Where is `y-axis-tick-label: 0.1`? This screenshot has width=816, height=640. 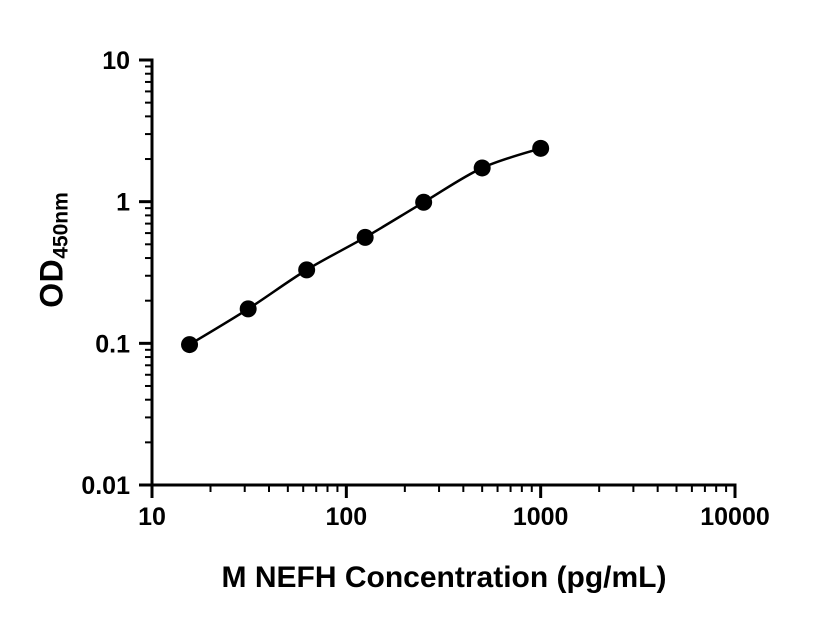
y-axis-tick-label: 0.1 is located at coordinates (112, 344).